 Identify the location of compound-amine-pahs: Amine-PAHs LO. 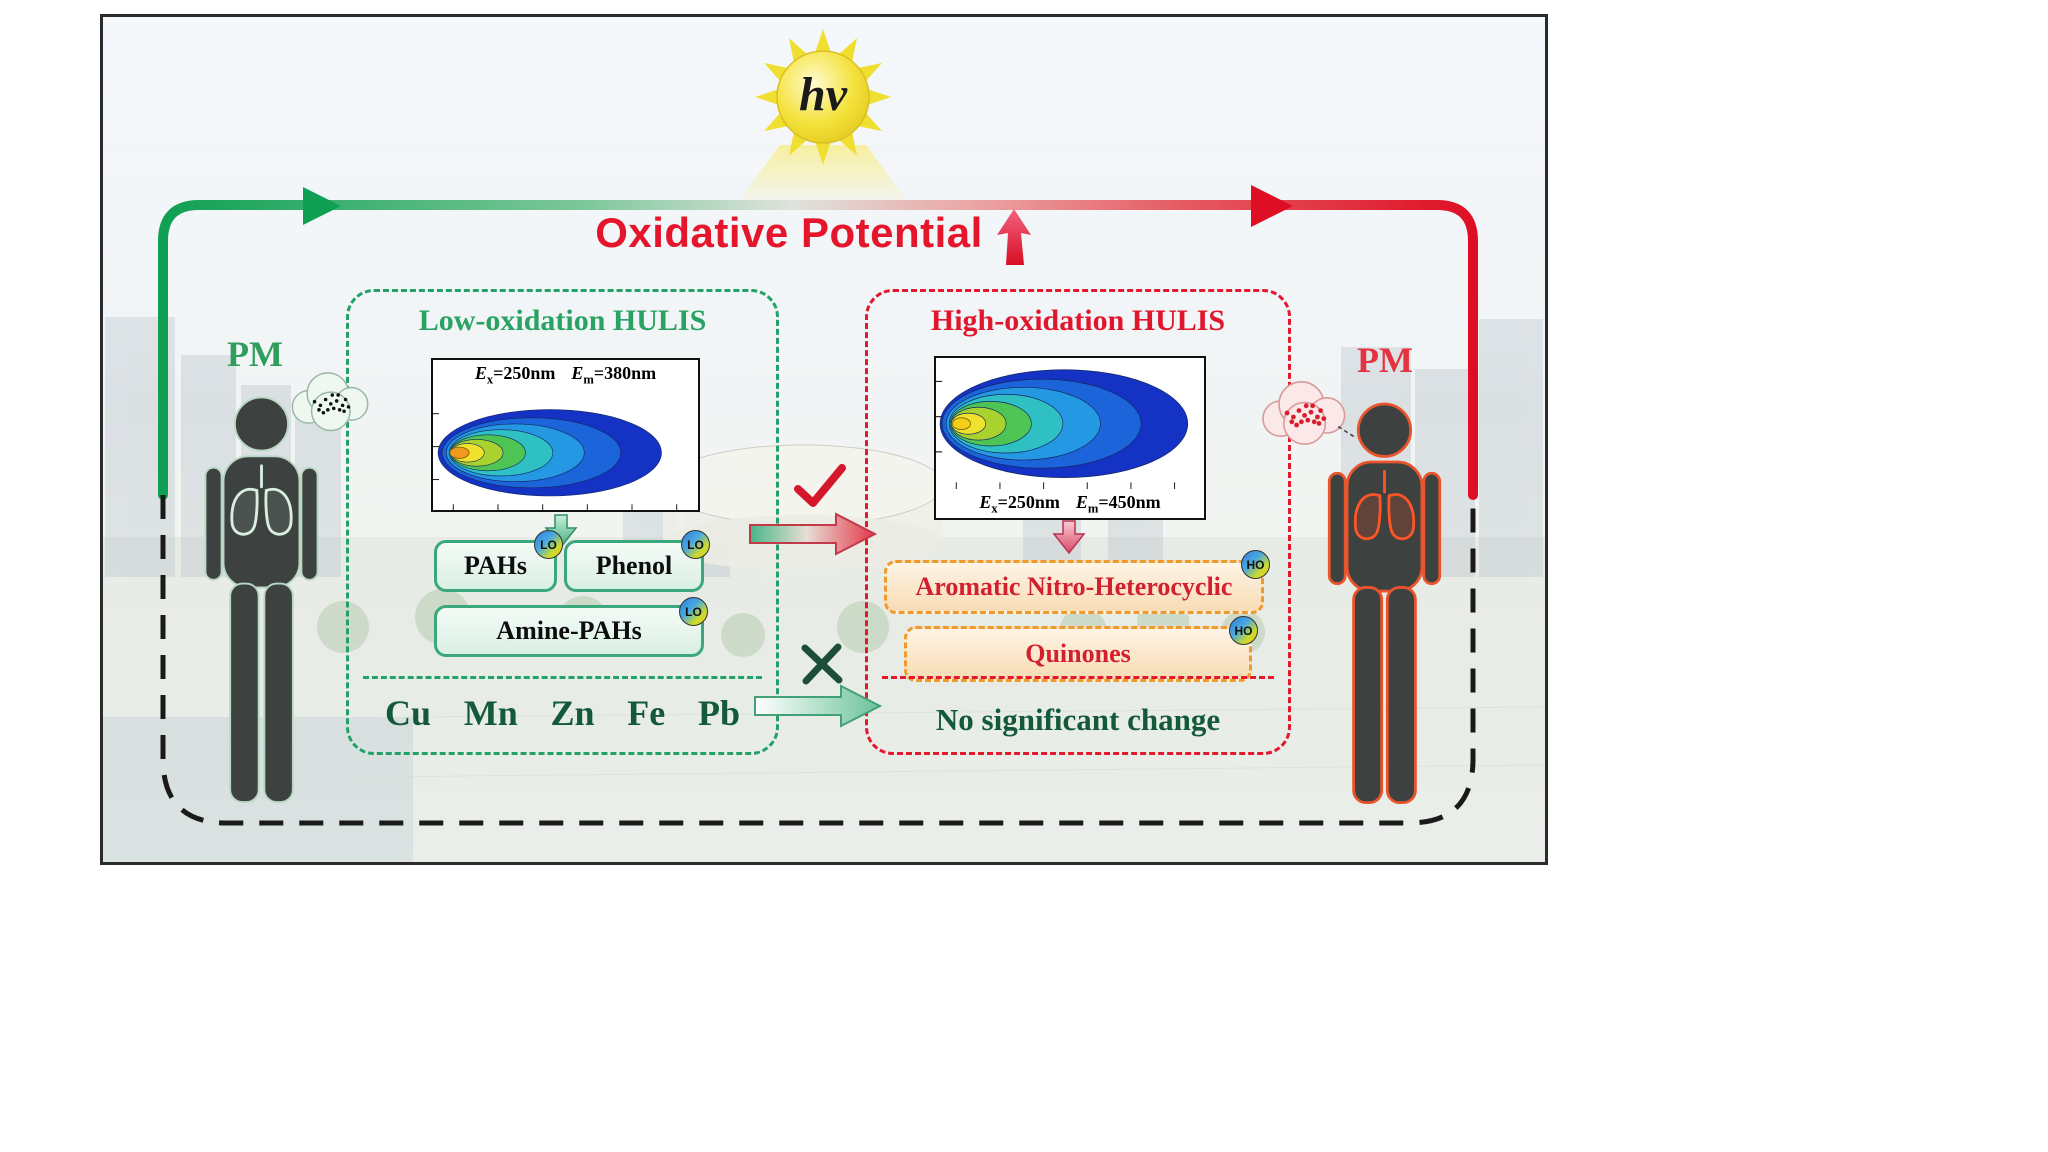
(571, 627).